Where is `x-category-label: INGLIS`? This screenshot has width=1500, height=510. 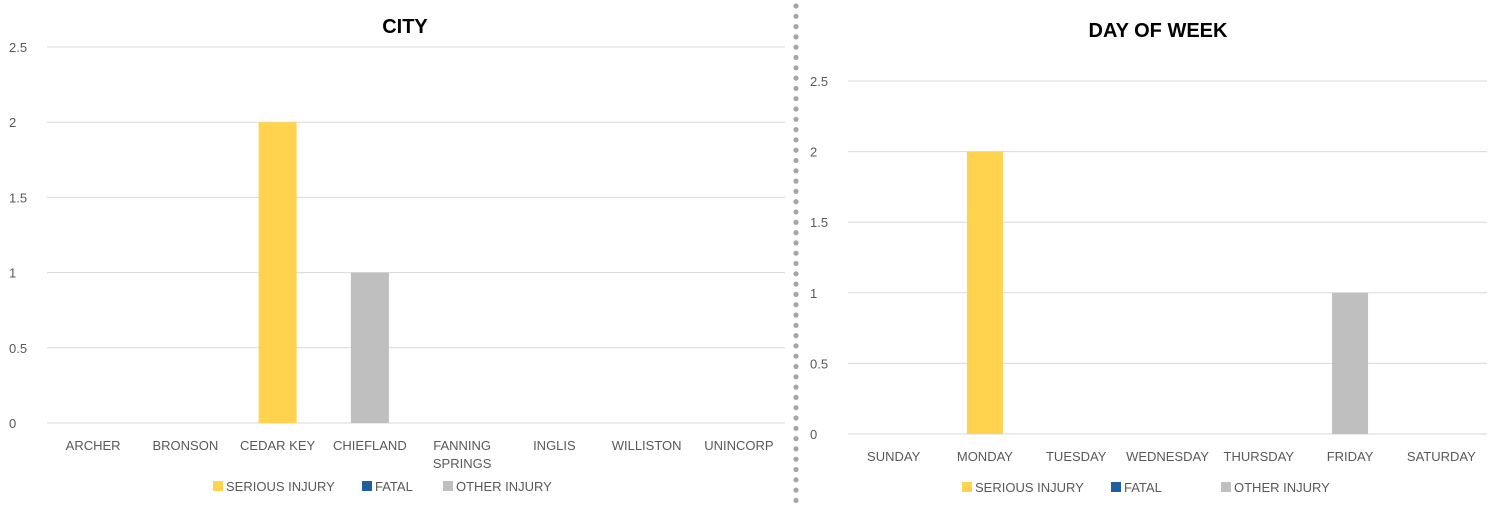
x-category-label: INGLIS is located at coordinates (554, 445).